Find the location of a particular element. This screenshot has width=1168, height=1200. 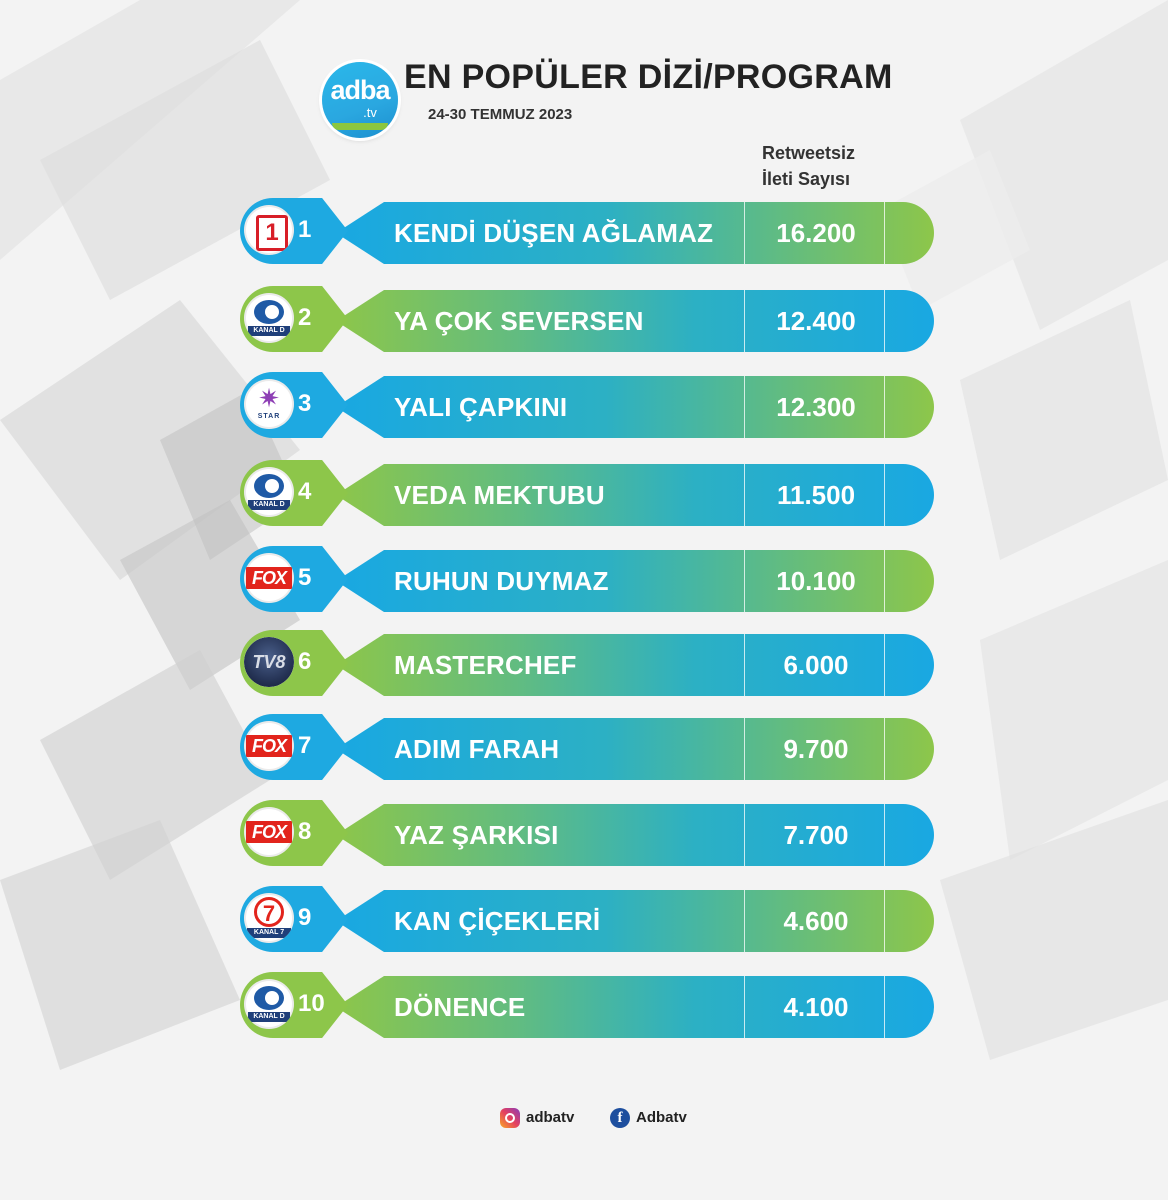

list-item: 1 1 KENDİ DÜŞEN AĞLAMAZ 16.200 is located at coordinates (590, 231).